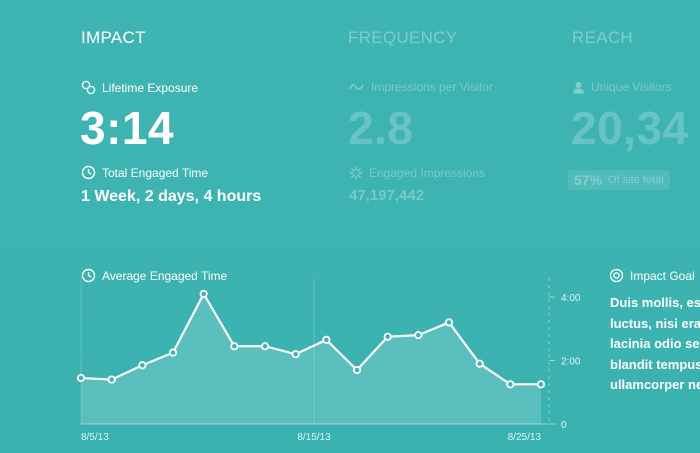 The width and height of the screenshot is (700, 453). I want to click on wave-icon, so click(356, 87).